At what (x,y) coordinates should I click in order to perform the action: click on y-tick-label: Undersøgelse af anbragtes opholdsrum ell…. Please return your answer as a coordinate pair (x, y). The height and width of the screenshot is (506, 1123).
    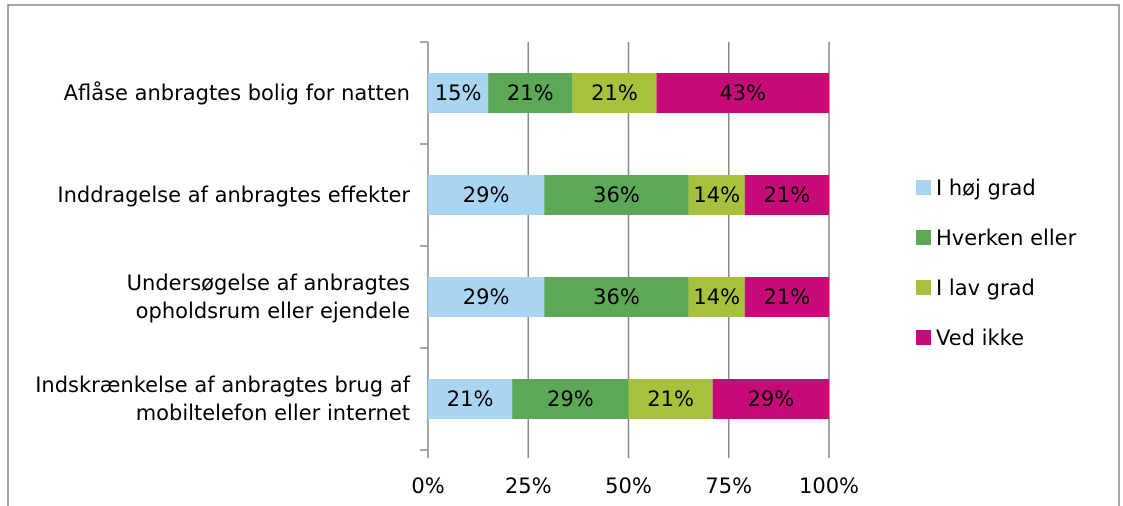
    Looking at the image, I should click on (268, 297).